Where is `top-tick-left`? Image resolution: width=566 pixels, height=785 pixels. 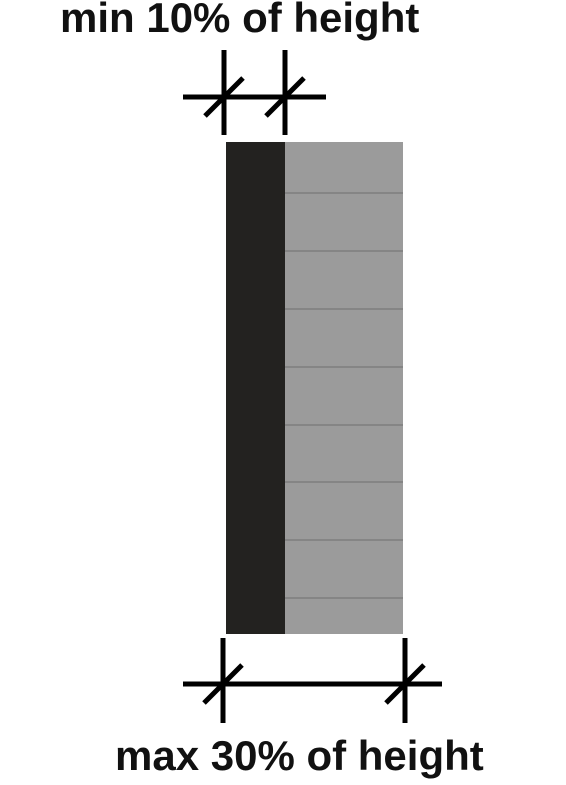 top-tick-left is located at coordinates (224, 97).